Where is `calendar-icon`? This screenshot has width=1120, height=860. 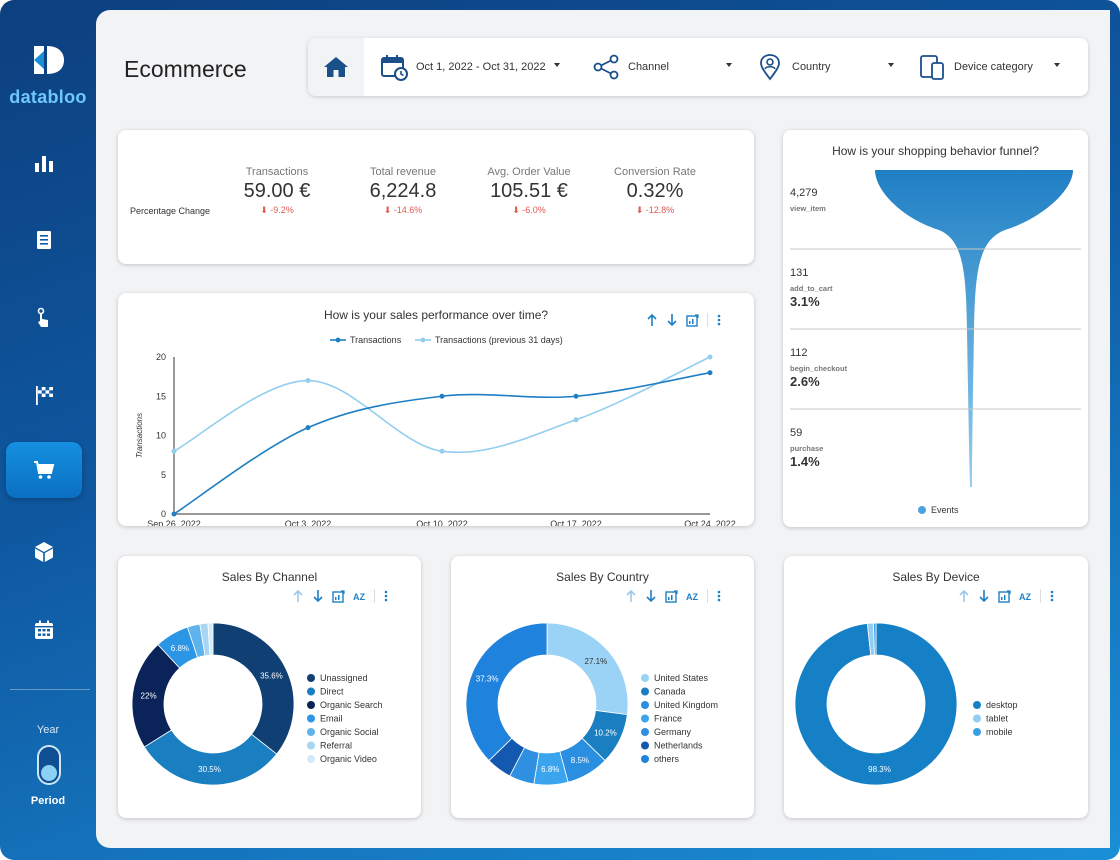
calendar-icon is located at coordinates (44, 629).